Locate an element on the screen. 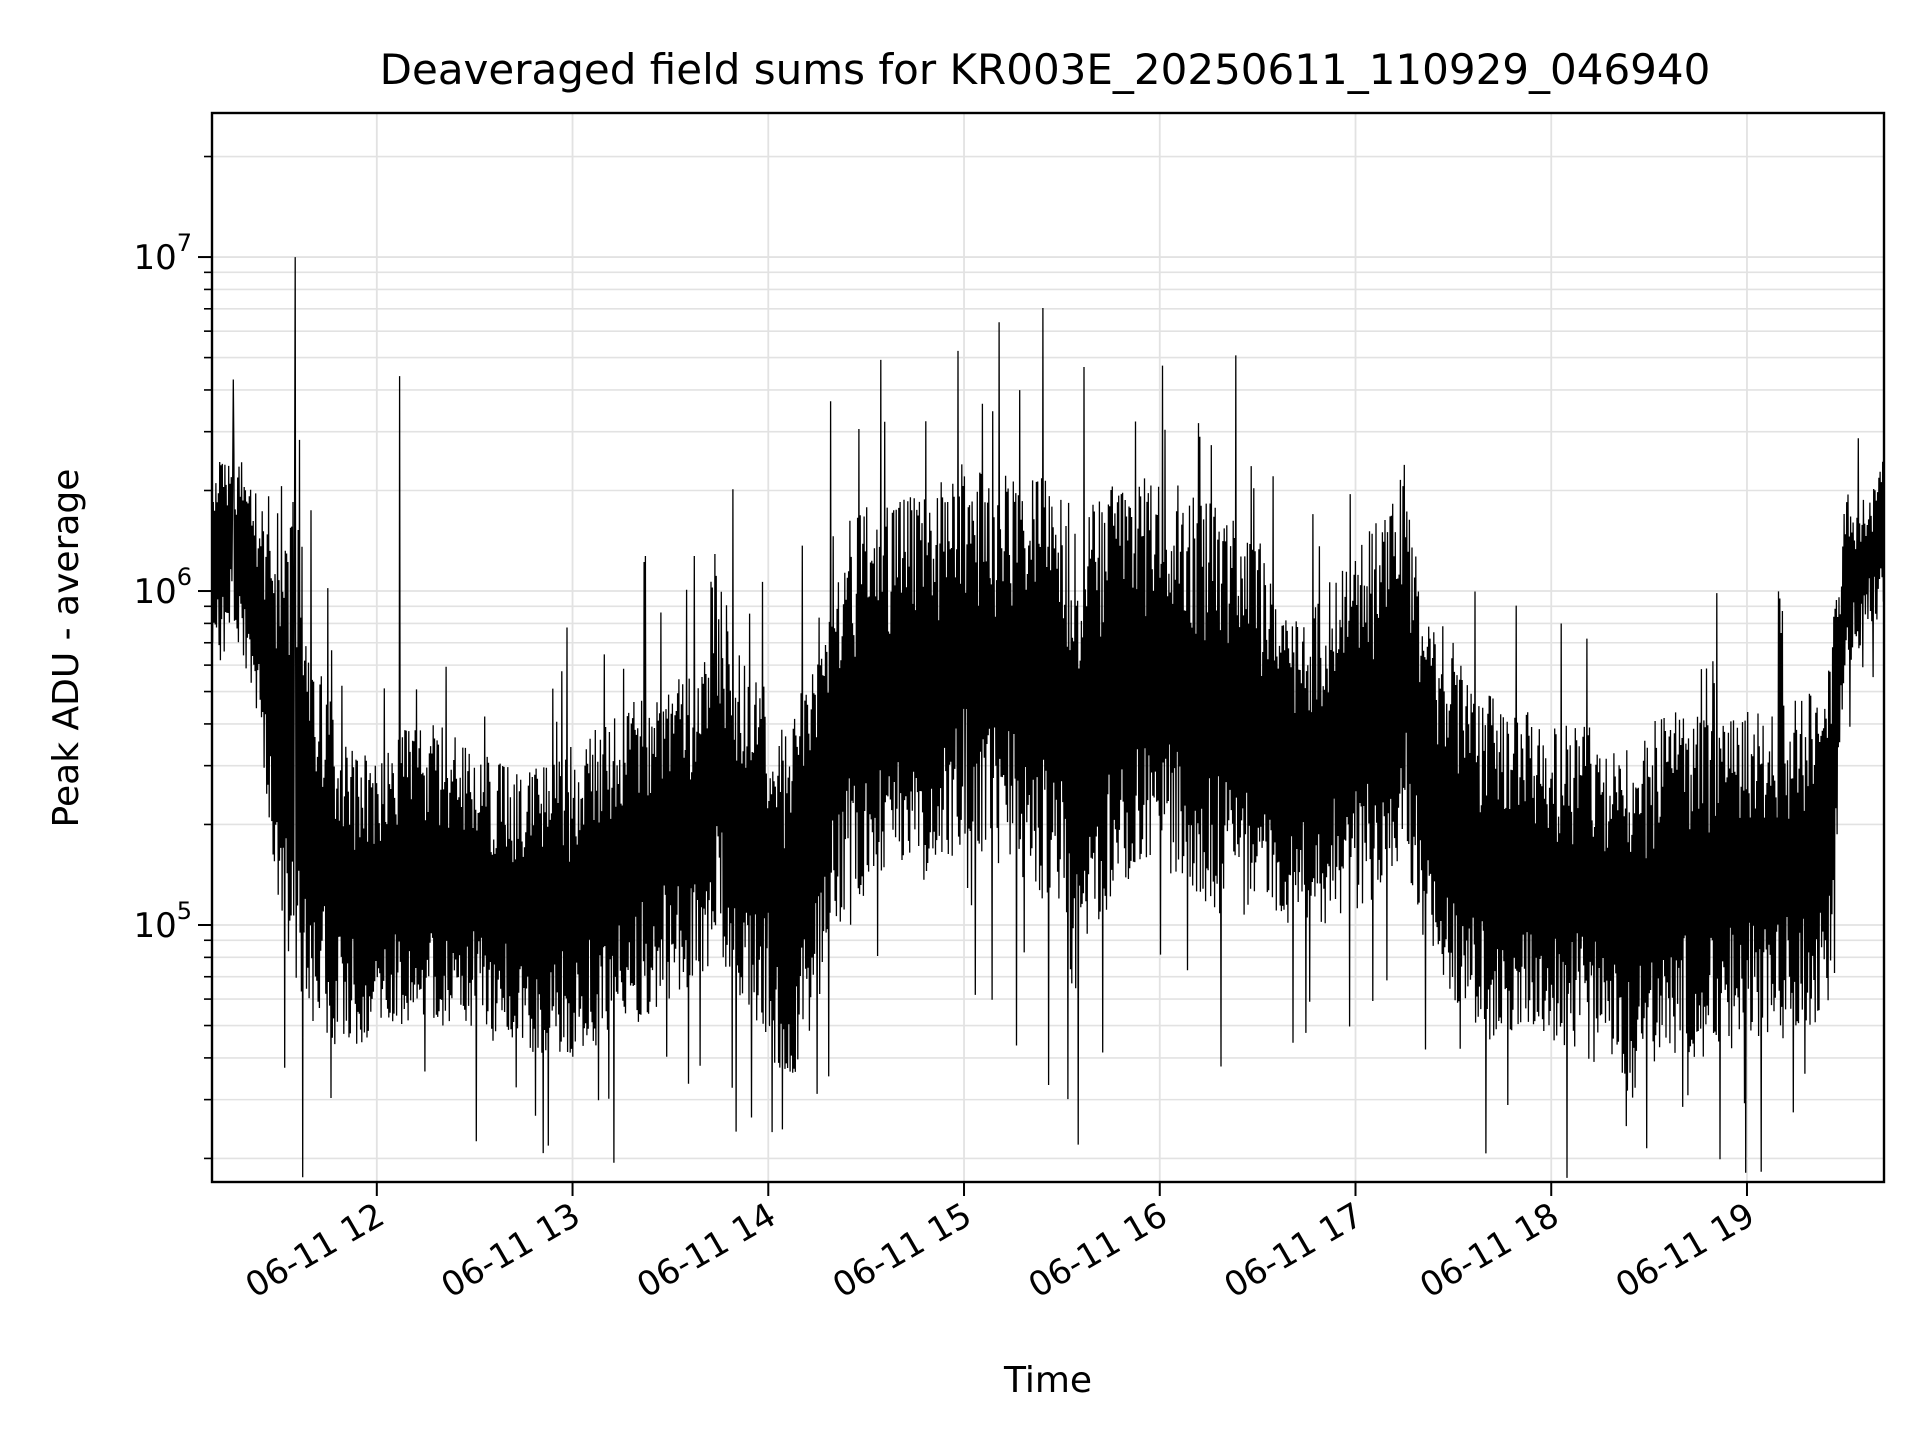  y-tick-label: 10⁶ is located at coordinates (162, 587).